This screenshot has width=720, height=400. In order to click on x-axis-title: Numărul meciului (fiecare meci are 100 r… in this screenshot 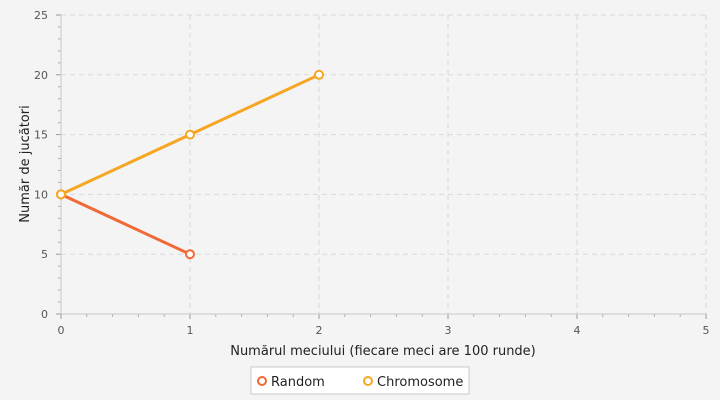, I will do `click(383, 351)`.